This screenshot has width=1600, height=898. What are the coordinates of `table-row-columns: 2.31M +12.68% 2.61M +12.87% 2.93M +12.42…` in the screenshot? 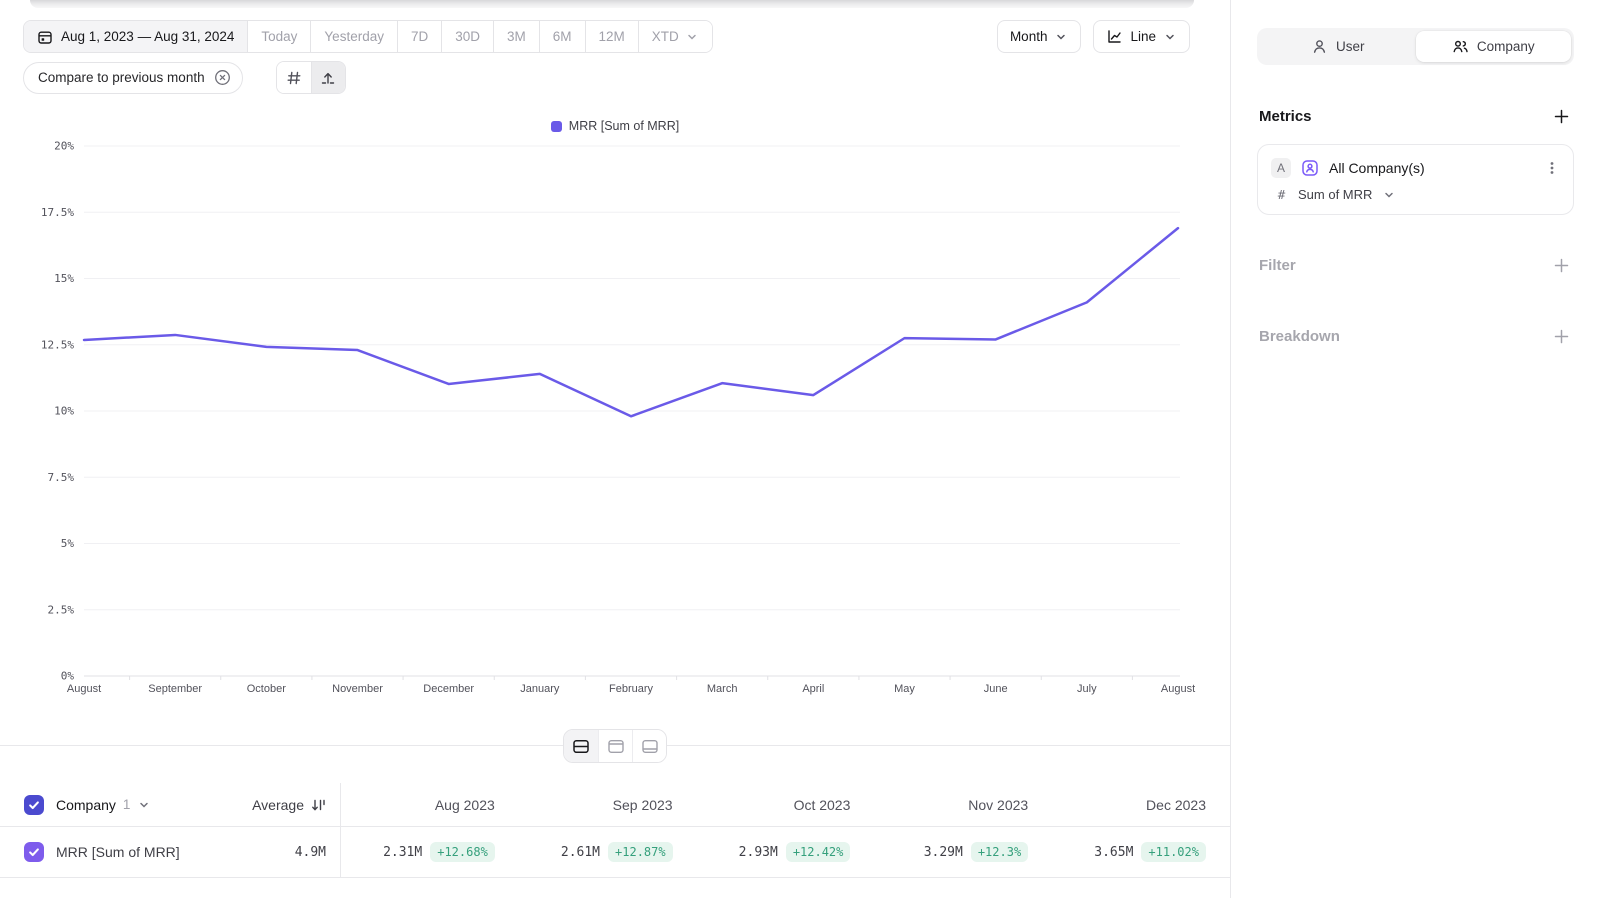 It's located at (785, 852).